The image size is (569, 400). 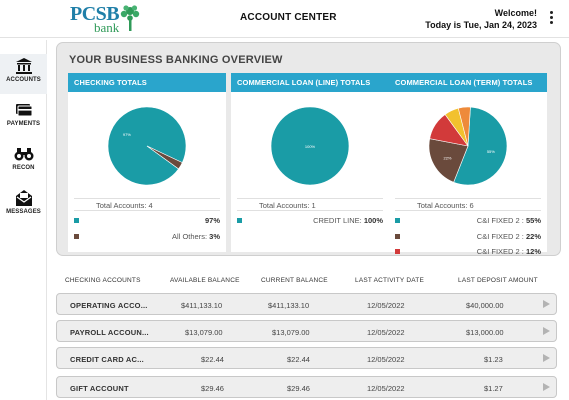 I want to click on sidebar-item-payments: PAYMENTS, so click(x=23, y=118).